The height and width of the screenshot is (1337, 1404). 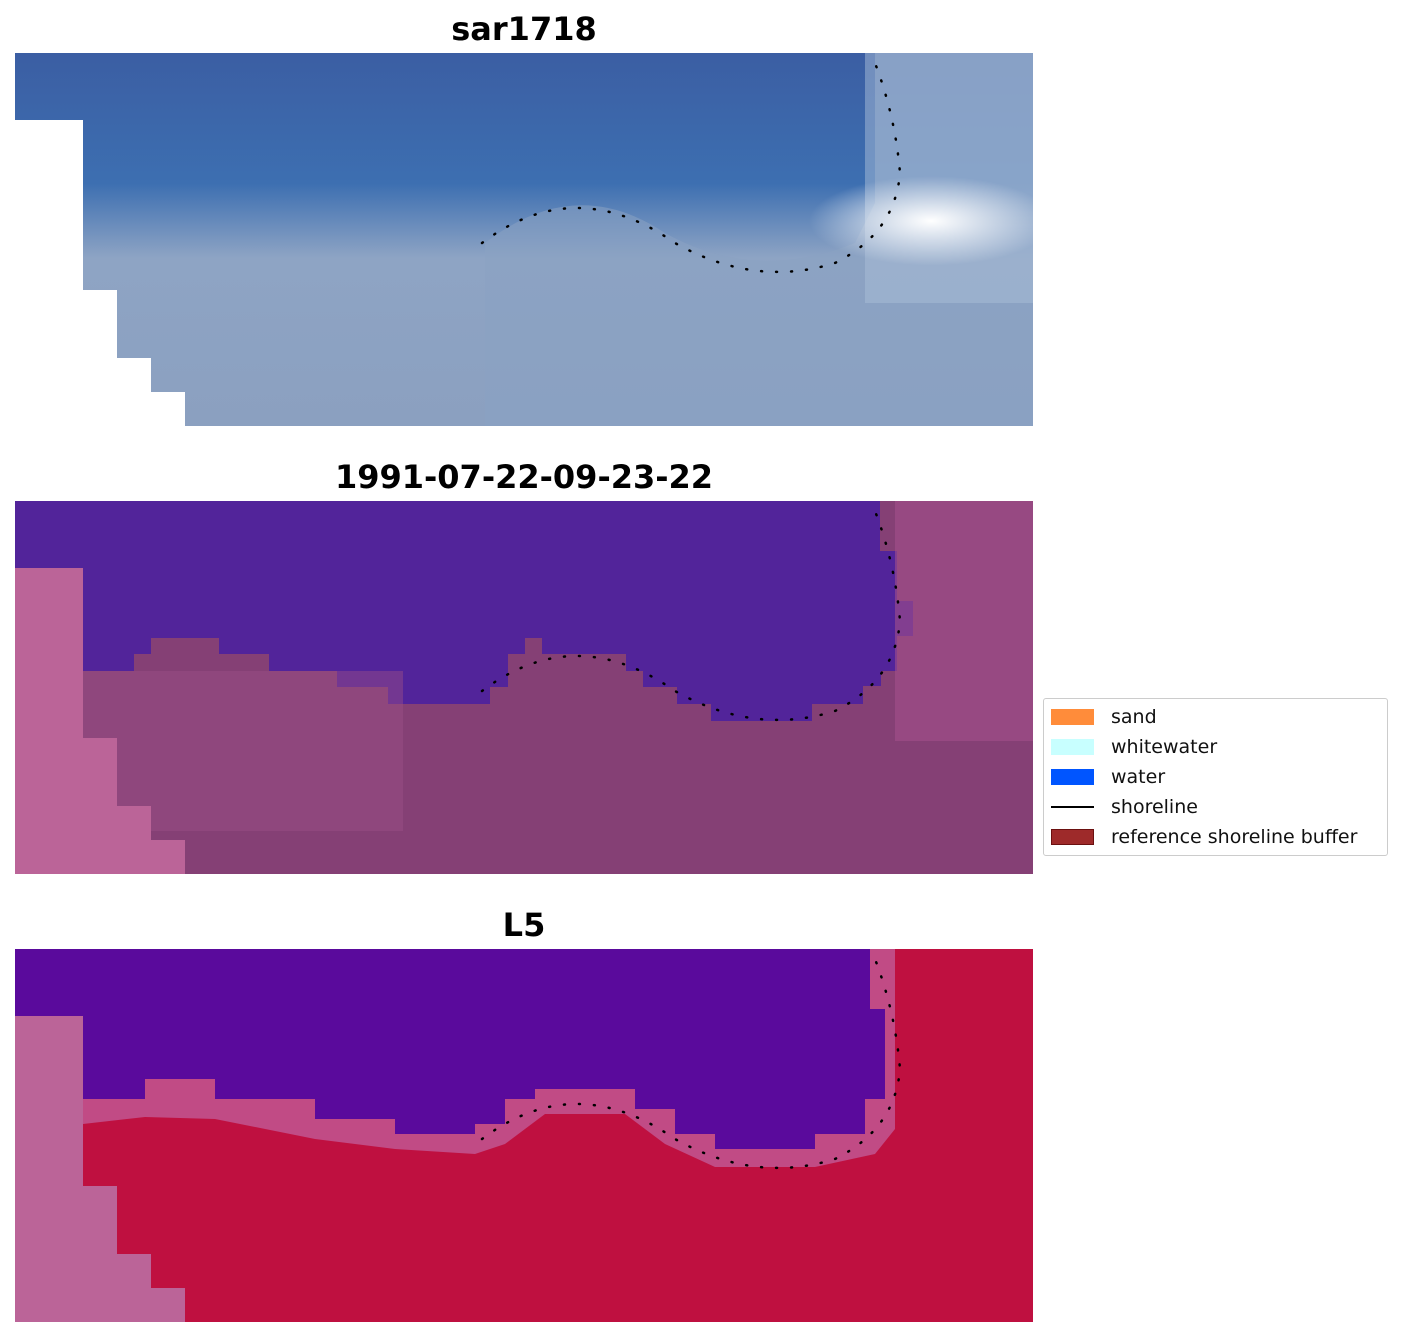 What do you see at coordinates (524, 29) in the screenshot?
I see `panel-title-1: sar1718` at bounding box center [524, 29].